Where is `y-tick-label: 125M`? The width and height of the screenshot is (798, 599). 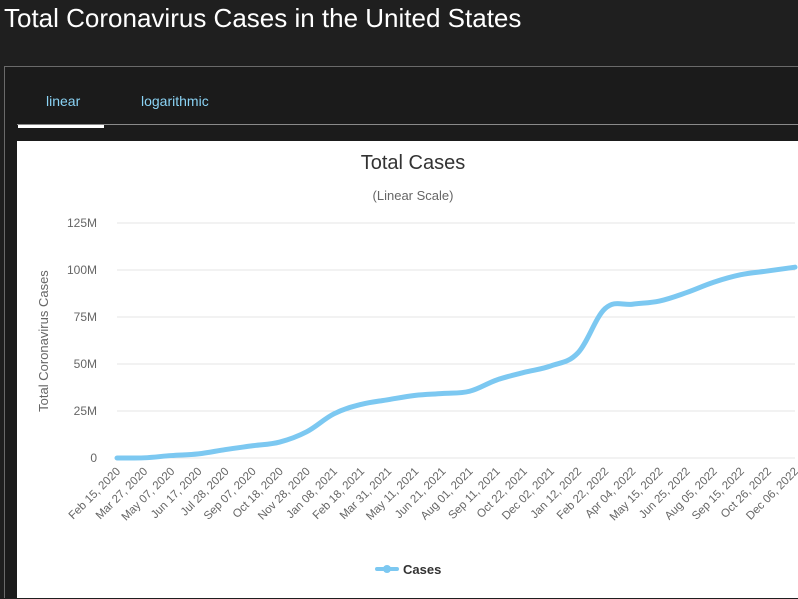
y-tick-label: 125M is located at coordinates (82, 223).